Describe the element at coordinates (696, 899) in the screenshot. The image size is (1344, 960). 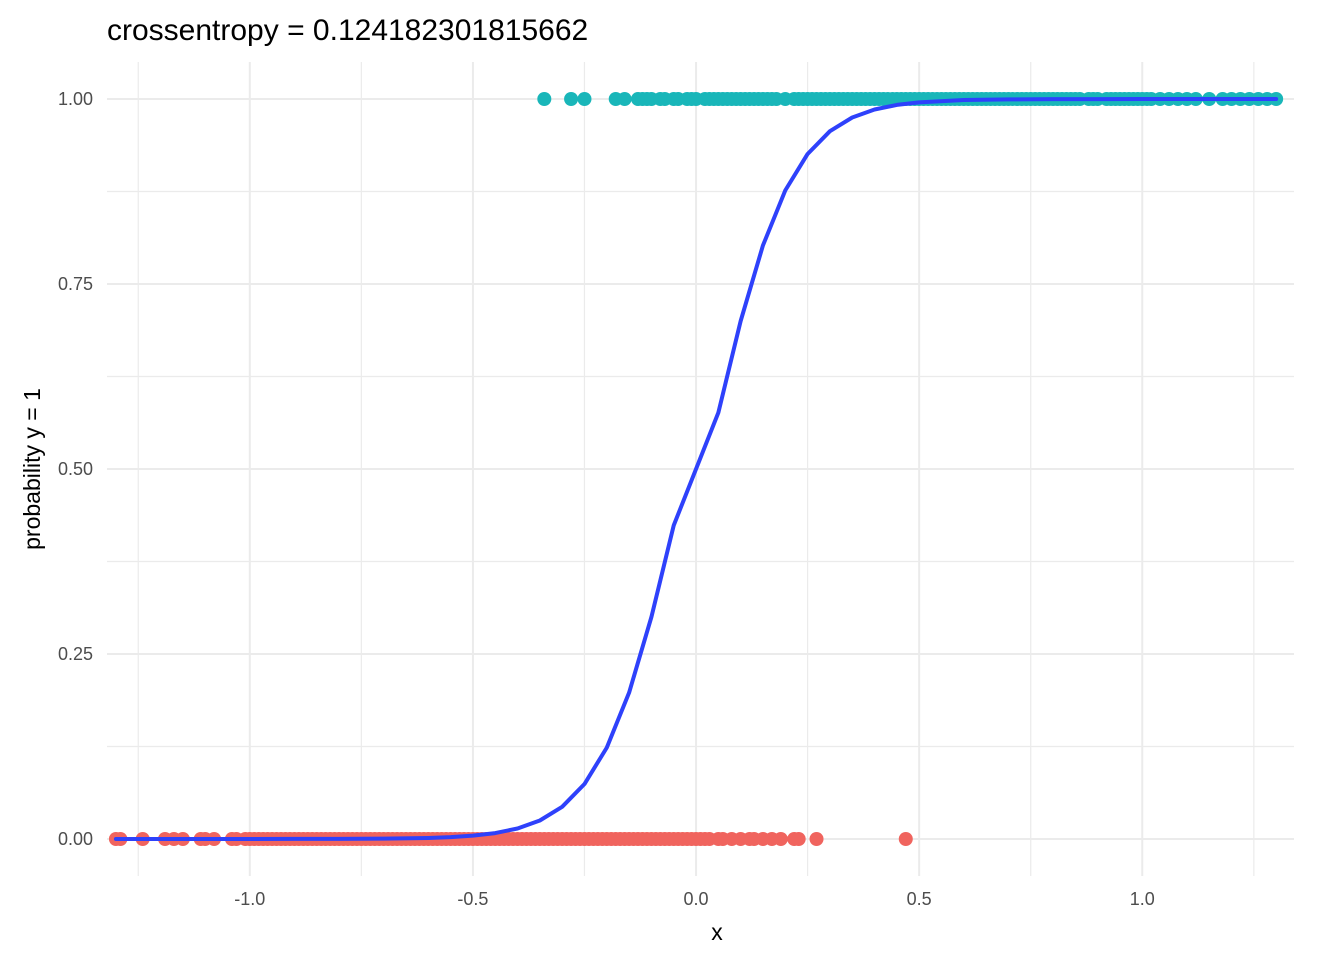
I see `x-tick-label: 0.0` at that location.